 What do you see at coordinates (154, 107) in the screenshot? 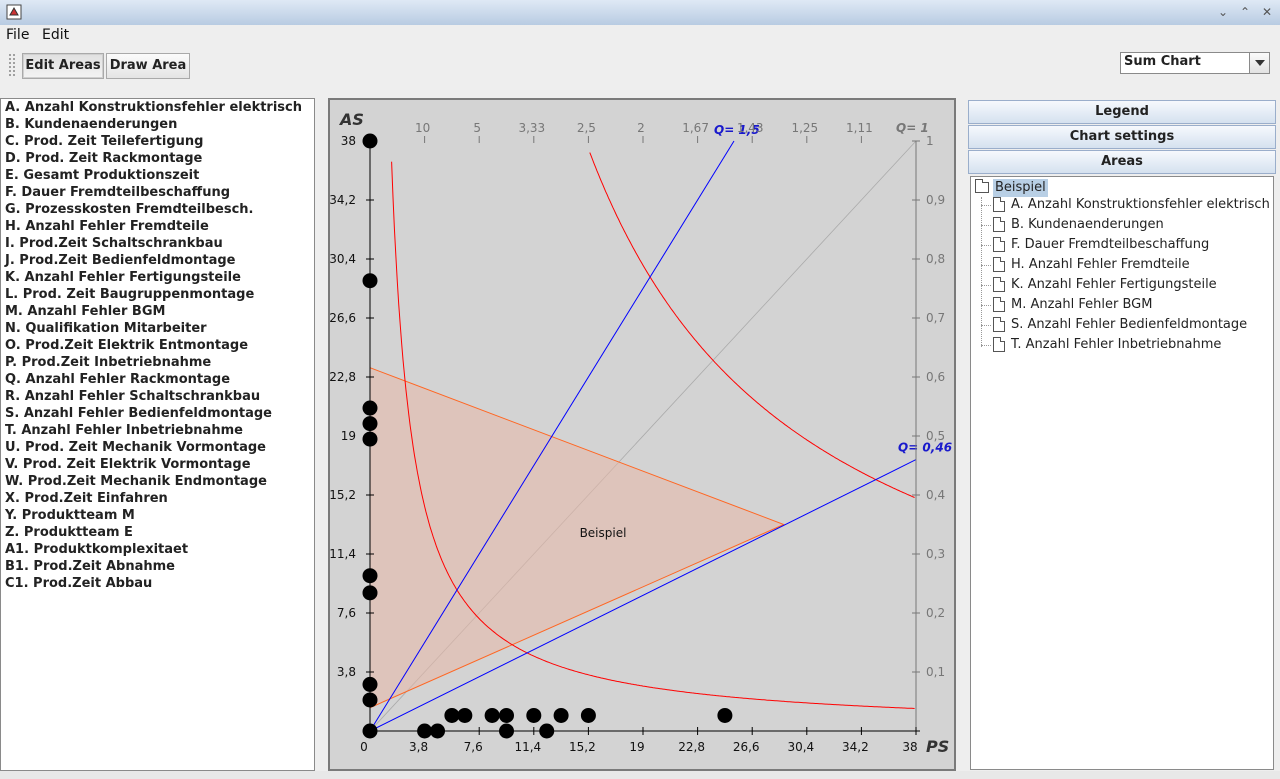
I see `attribute-item: A. Anzahl Konstruktionsfehler elektrisch` at bounding box center [154, 107].